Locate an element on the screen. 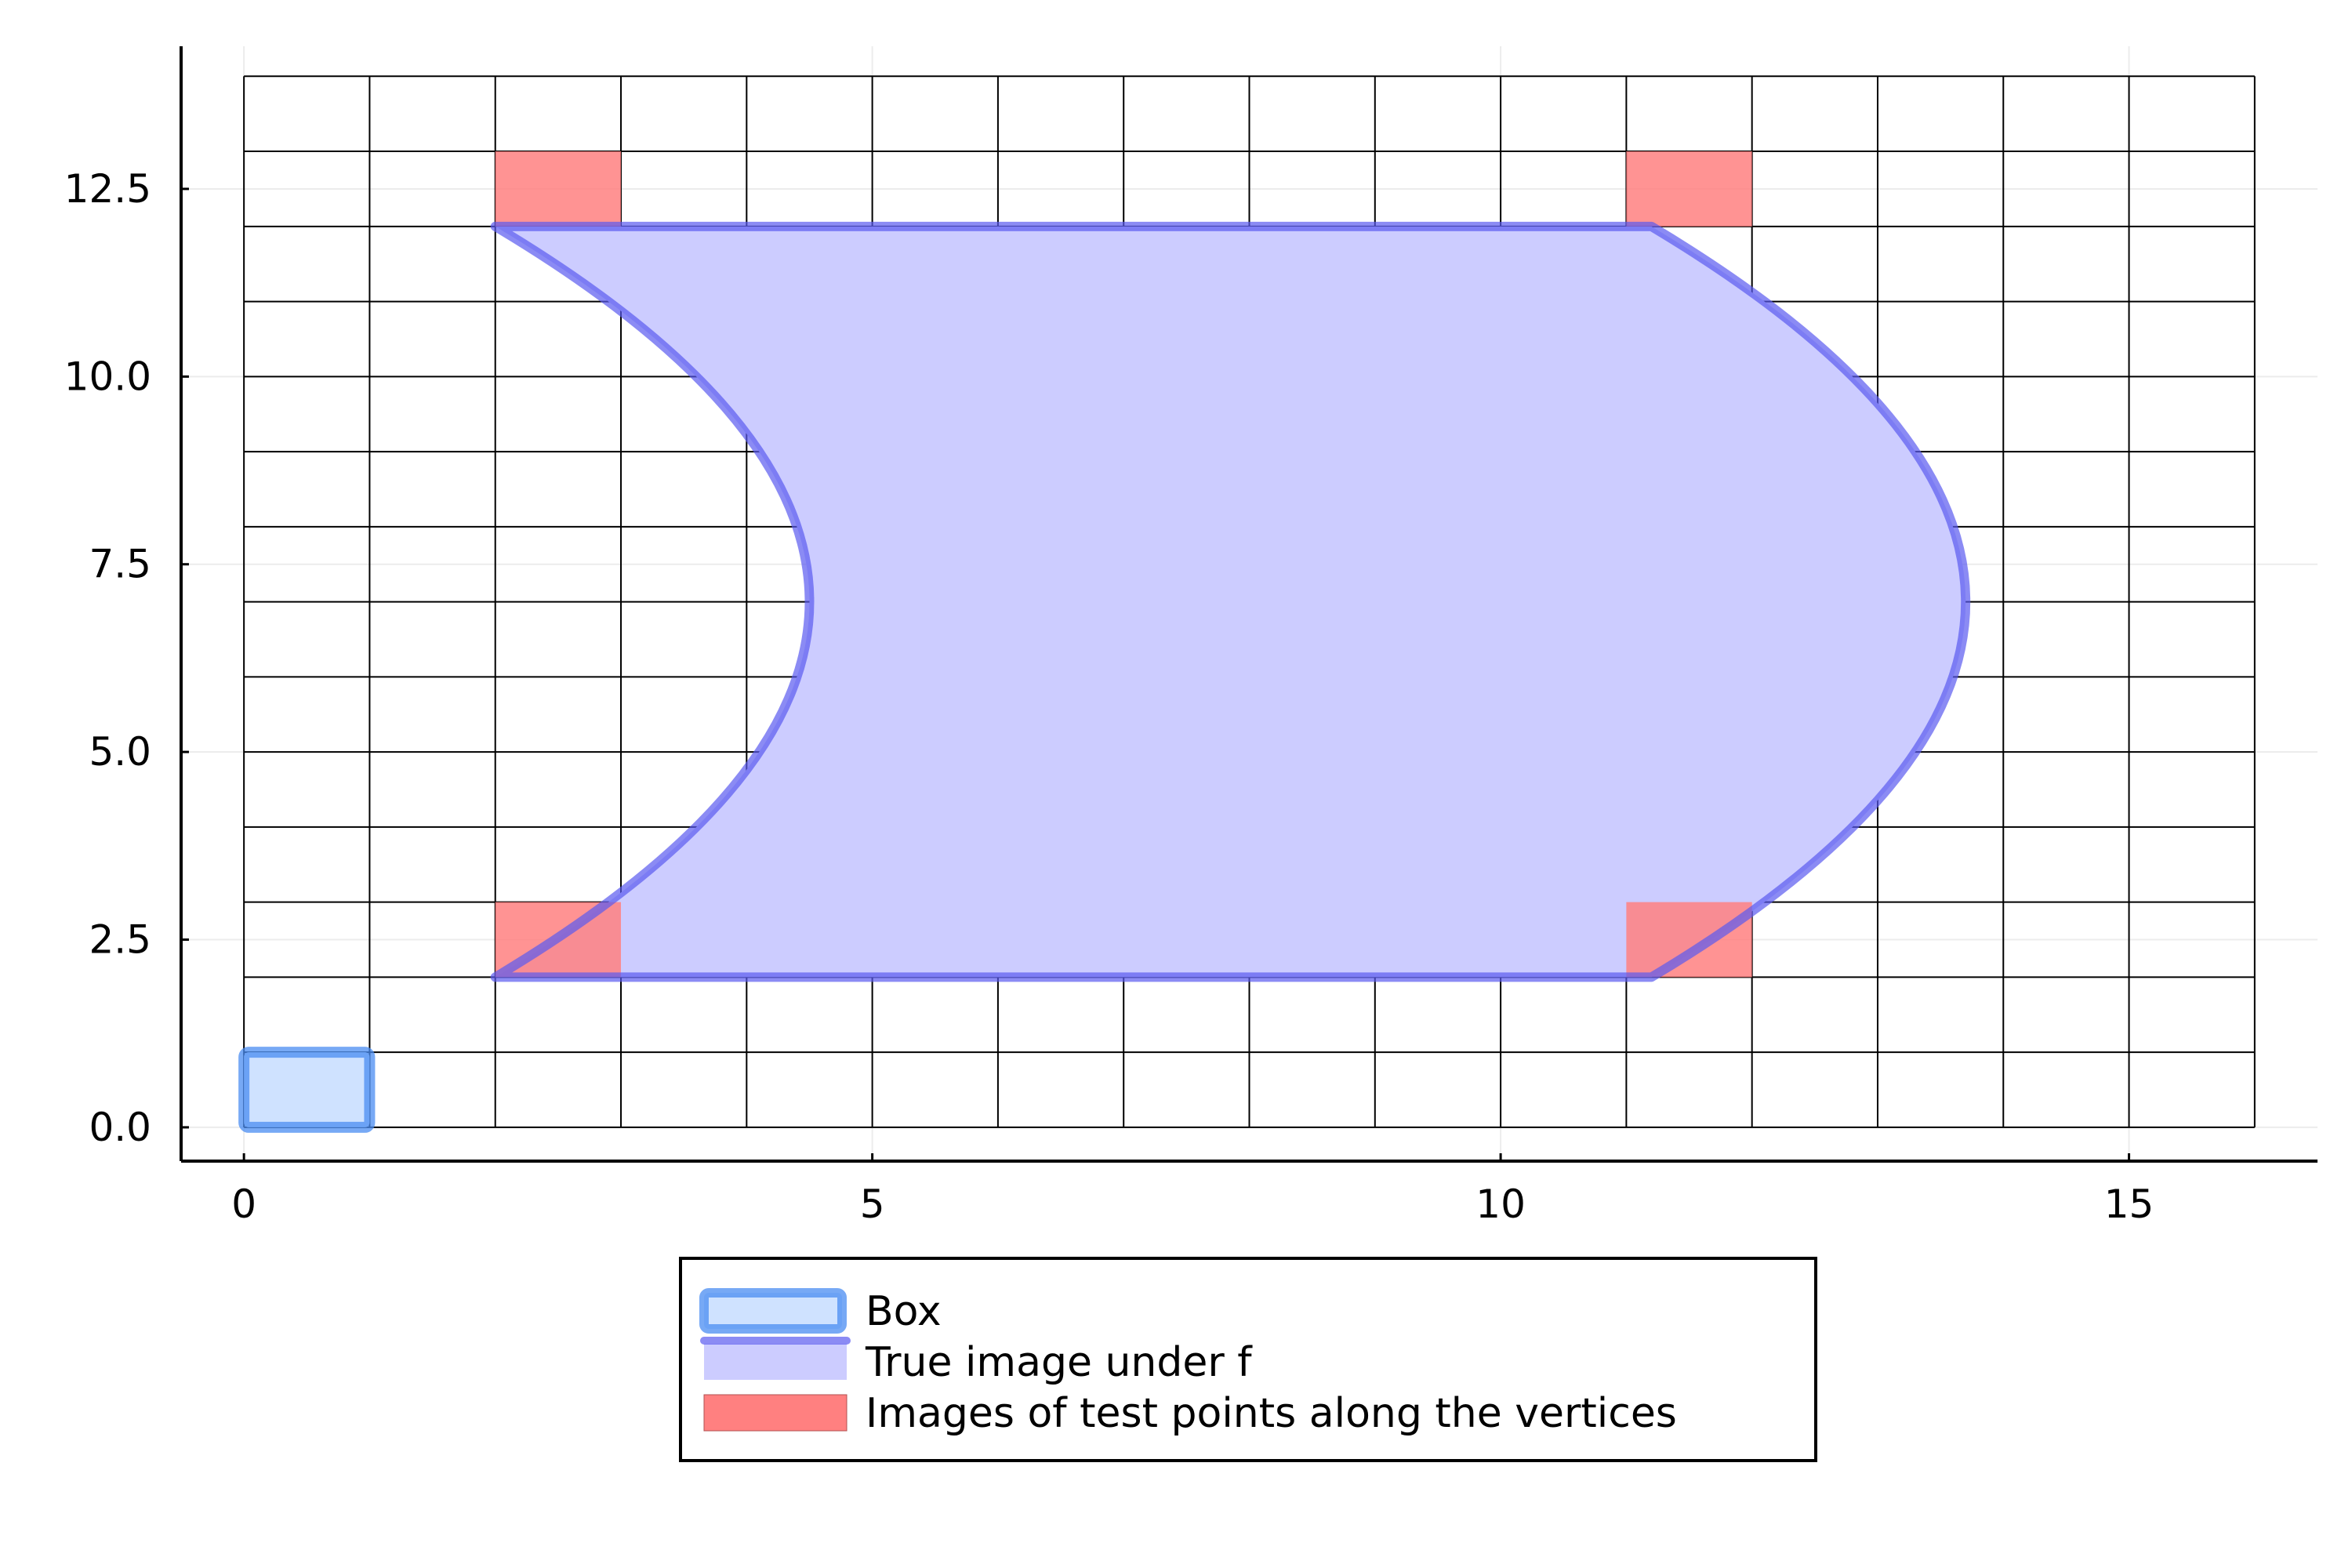 This screenshot has height=1568, width=2352. y-tick-label: 10.0 is located at coordinates (107, 376).